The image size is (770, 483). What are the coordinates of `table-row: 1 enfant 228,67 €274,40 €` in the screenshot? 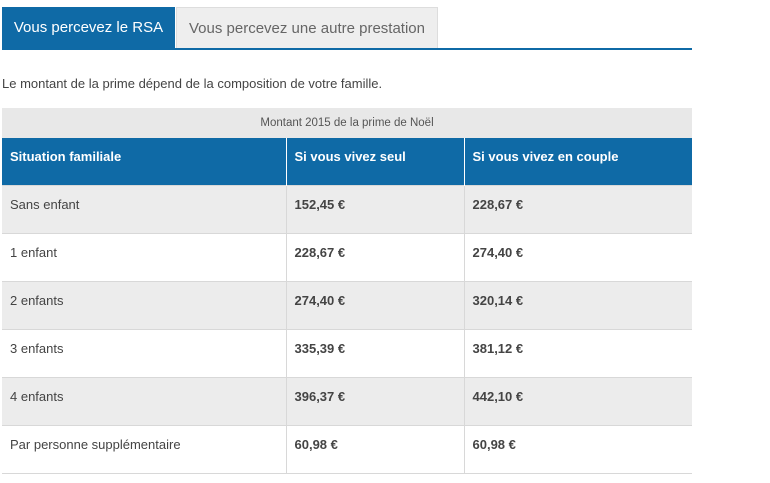 It's located at (347, 256).